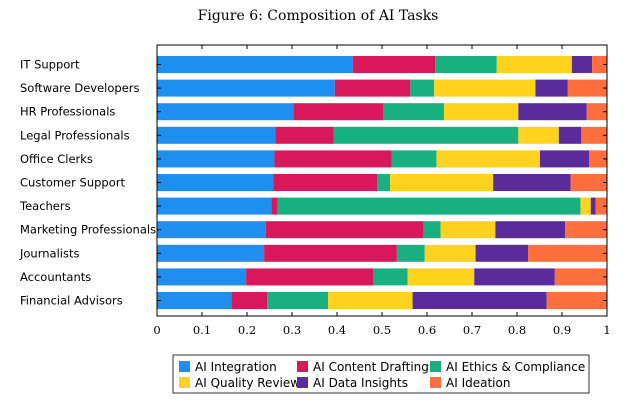  Describe the element at coordinates (292, 330) in the screenshot. I see `x-tick-label-3: 0.3` at that location.